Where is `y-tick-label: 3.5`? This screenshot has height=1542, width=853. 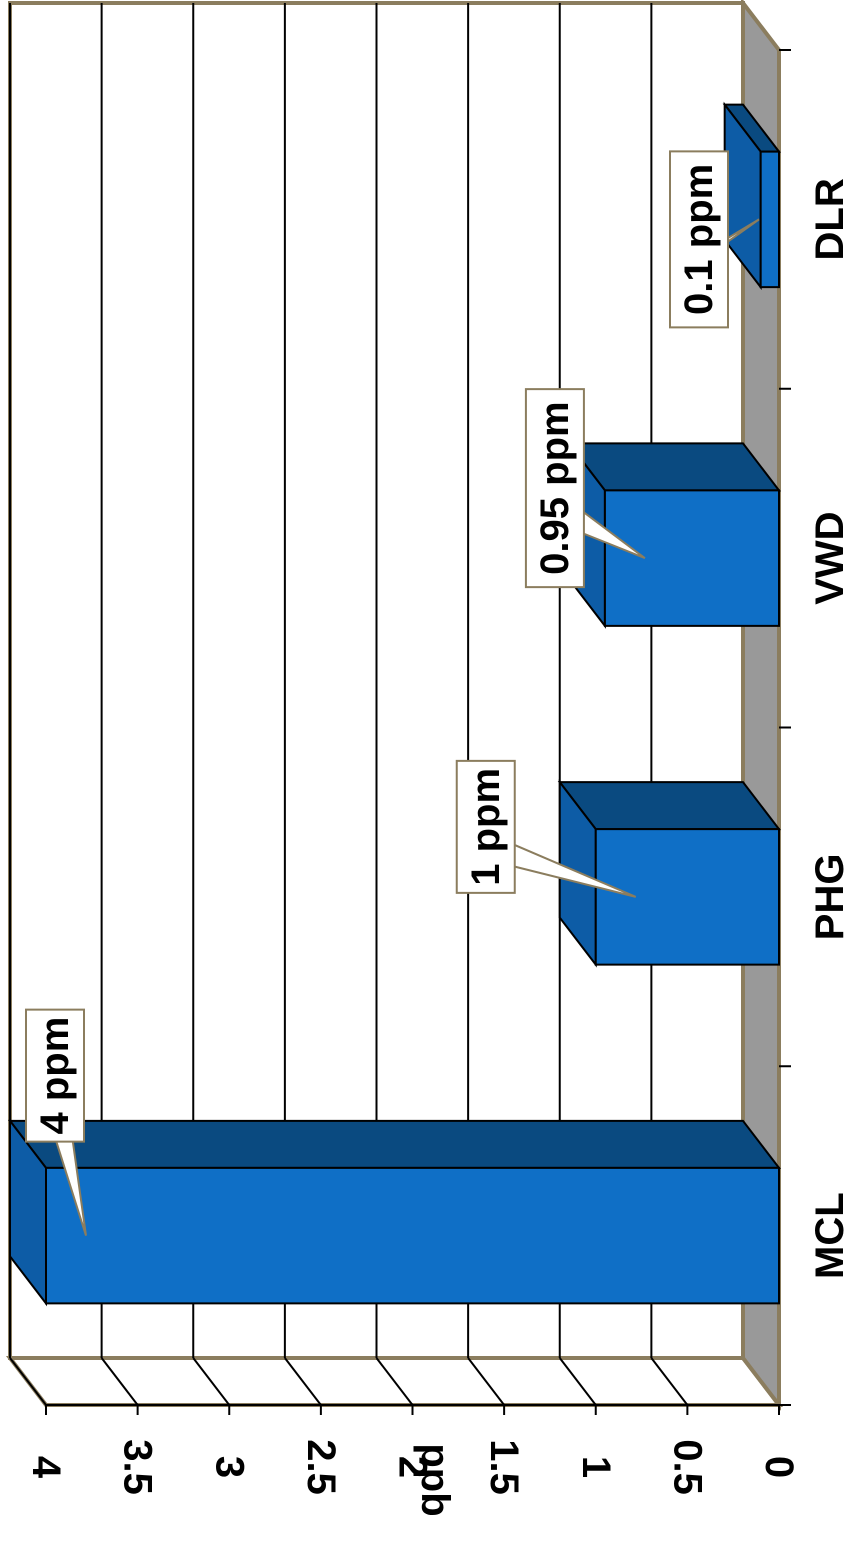
y-tick-label: 3.5 is located at coordinates (138, 1467).